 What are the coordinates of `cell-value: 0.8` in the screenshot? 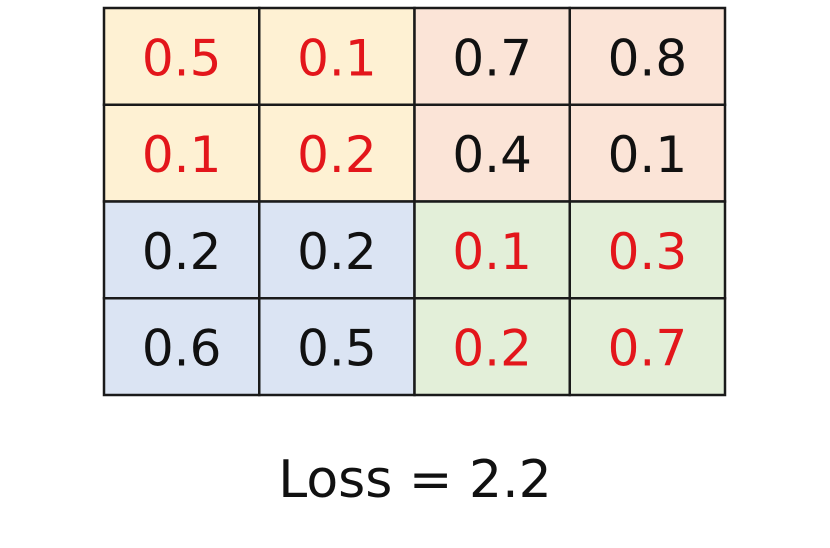 It's located at (648, 58).